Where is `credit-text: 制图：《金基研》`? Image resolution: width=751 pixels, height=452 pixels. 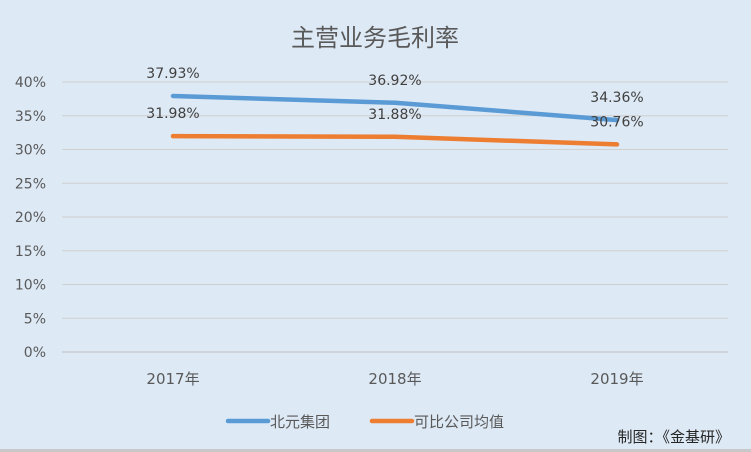
credit-text: 制图：《金基研》 is located at coordinates (673, 437).